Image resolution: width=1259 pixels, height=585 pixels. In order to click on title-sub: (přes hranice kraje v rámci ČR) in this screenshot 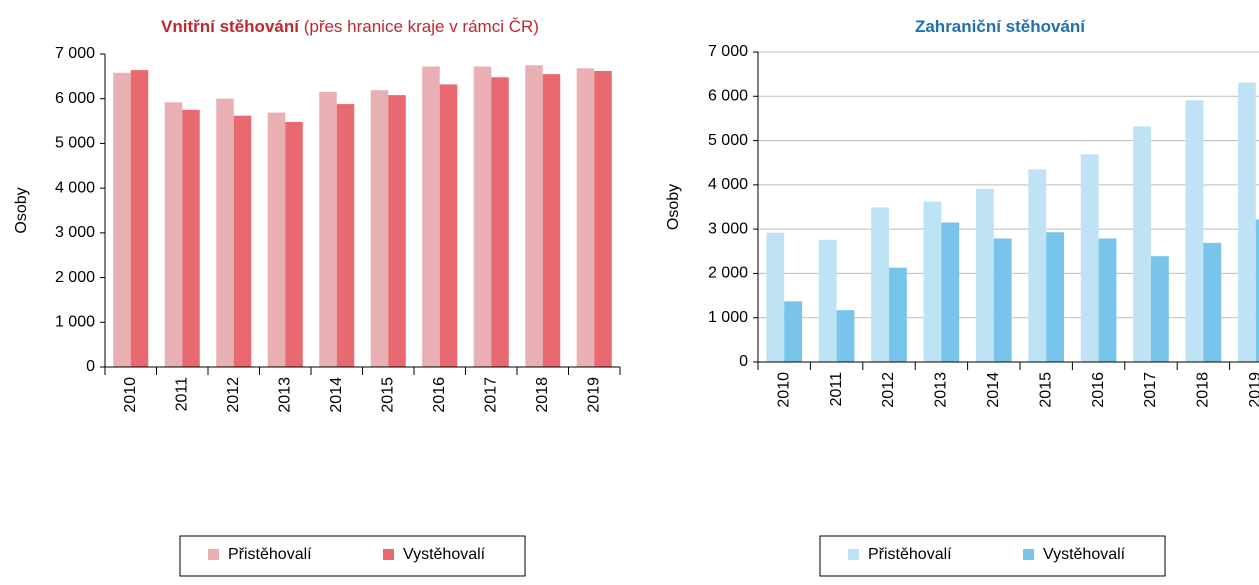, I will do `click(421, 26)`.